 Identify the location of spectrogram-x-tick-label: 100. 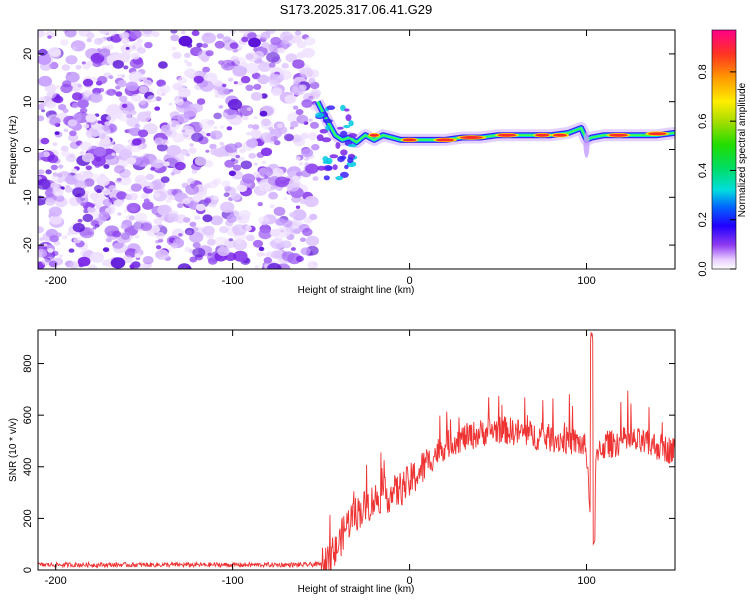
(586, 281).